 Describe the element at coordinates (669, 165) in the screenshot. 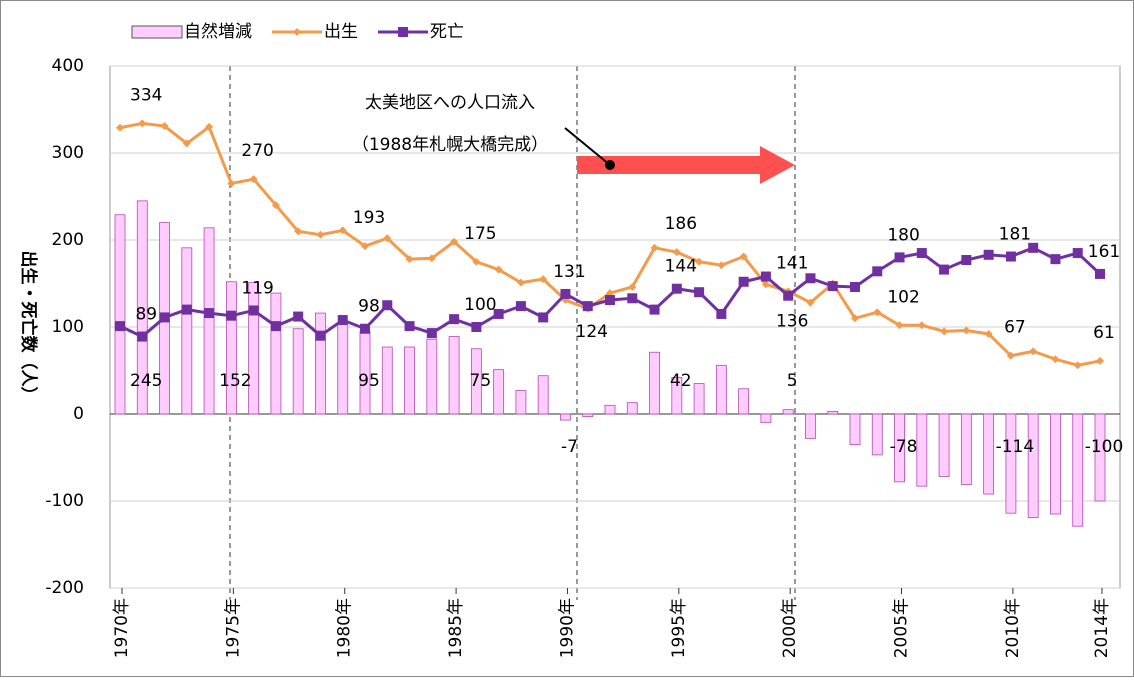

I see `arrow-body` at that location.